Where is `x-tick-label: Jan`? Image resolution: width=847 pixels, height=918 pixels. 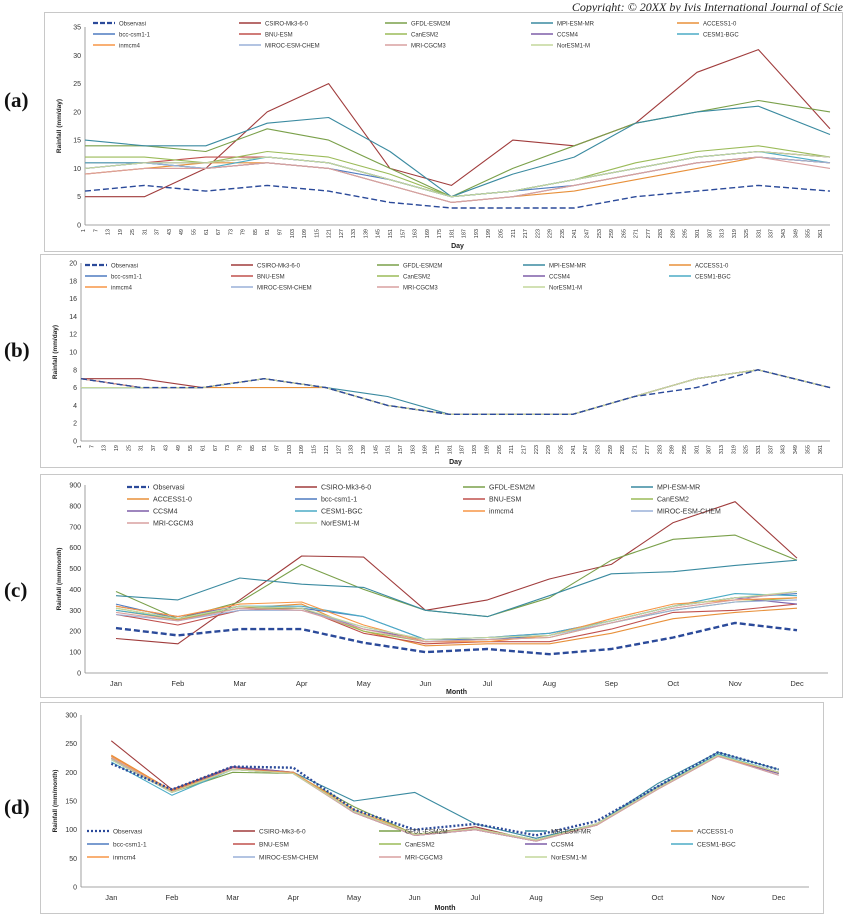
x-tick-label: Jan is located at coordinates (116, 683).